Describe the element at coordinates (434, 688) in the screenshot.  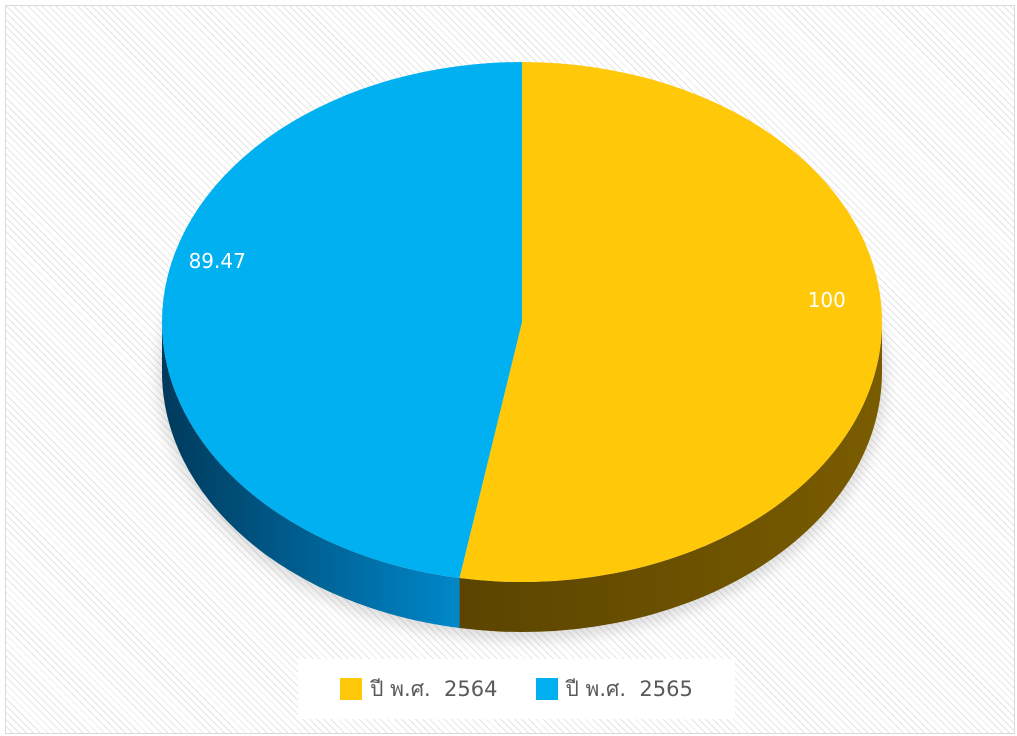
I see `legend-label: ปี พ.ศ. 2564` at that location.